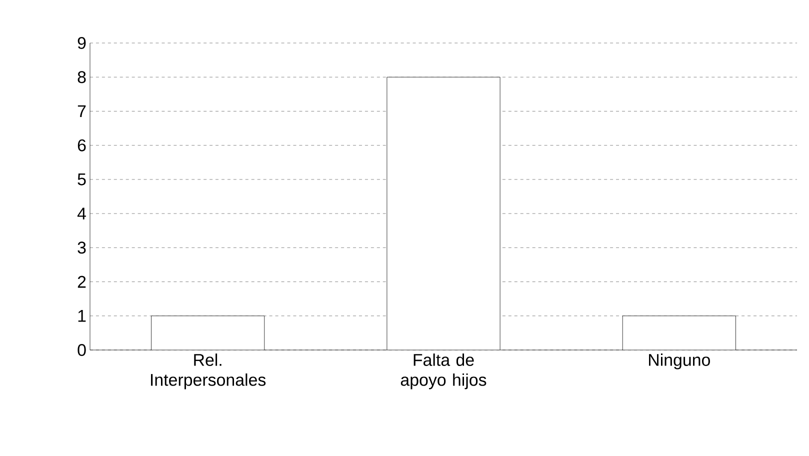 Image resolution: width=809 pixels, height=456 pixels. I want to click on y-tick-label: 4, so click(81, 214).